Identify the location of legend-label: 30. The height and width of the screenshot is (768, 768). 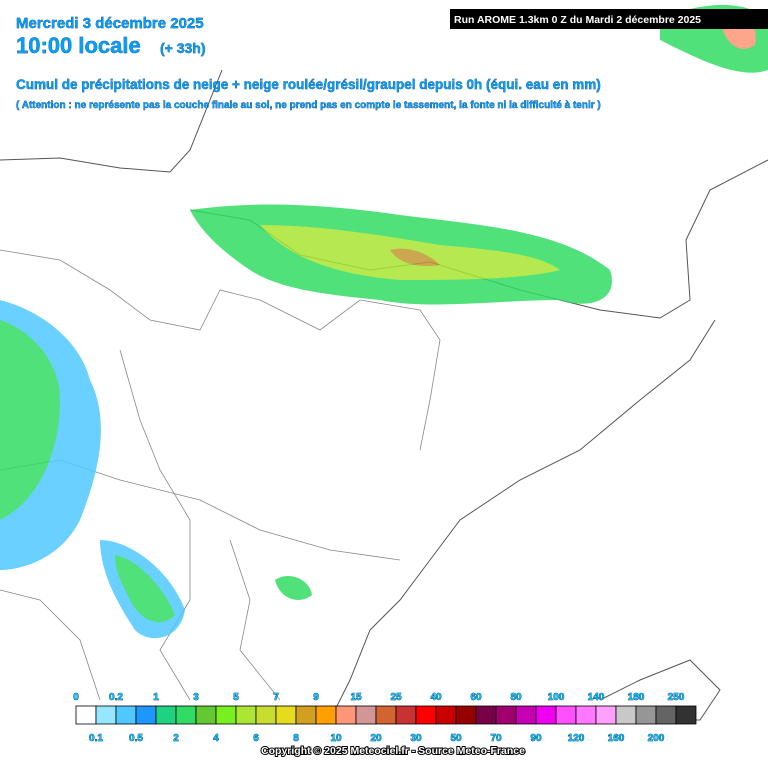
(416, 738).